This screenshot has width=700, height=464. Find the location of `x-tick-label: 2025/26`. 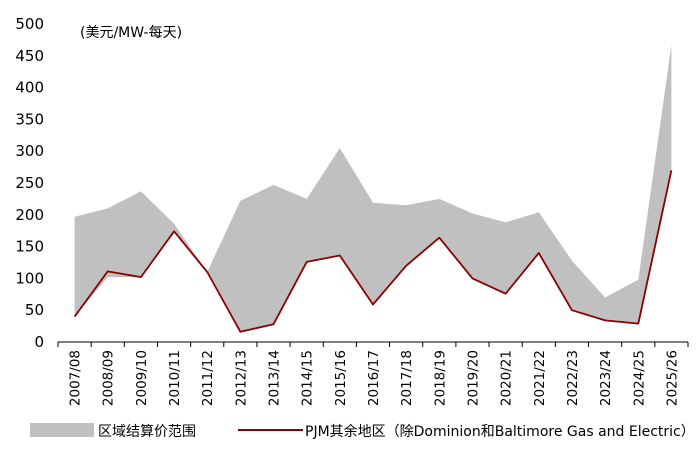

x-tick-label: 2025/26 is located at coordinates (672, 378).